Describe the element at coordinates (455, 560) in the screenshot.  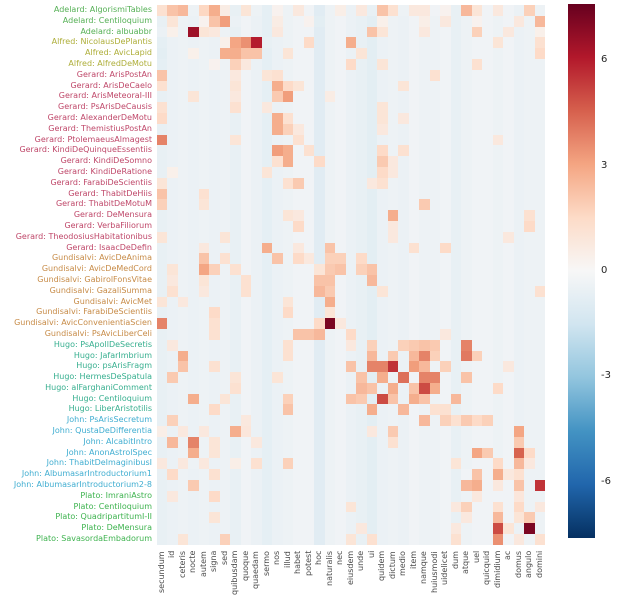
I see `column-label: dum` at that location.